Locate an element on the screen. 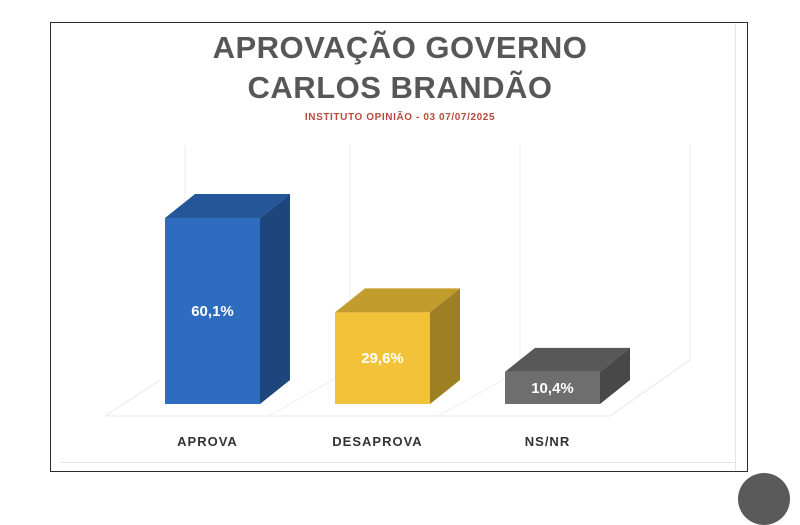 This screenshot has height=525, width=800. chart-labels: 60,1% APROVA 29,6% DESAPROVA 10,4% NS/NR is located at coordinates (375, 376).